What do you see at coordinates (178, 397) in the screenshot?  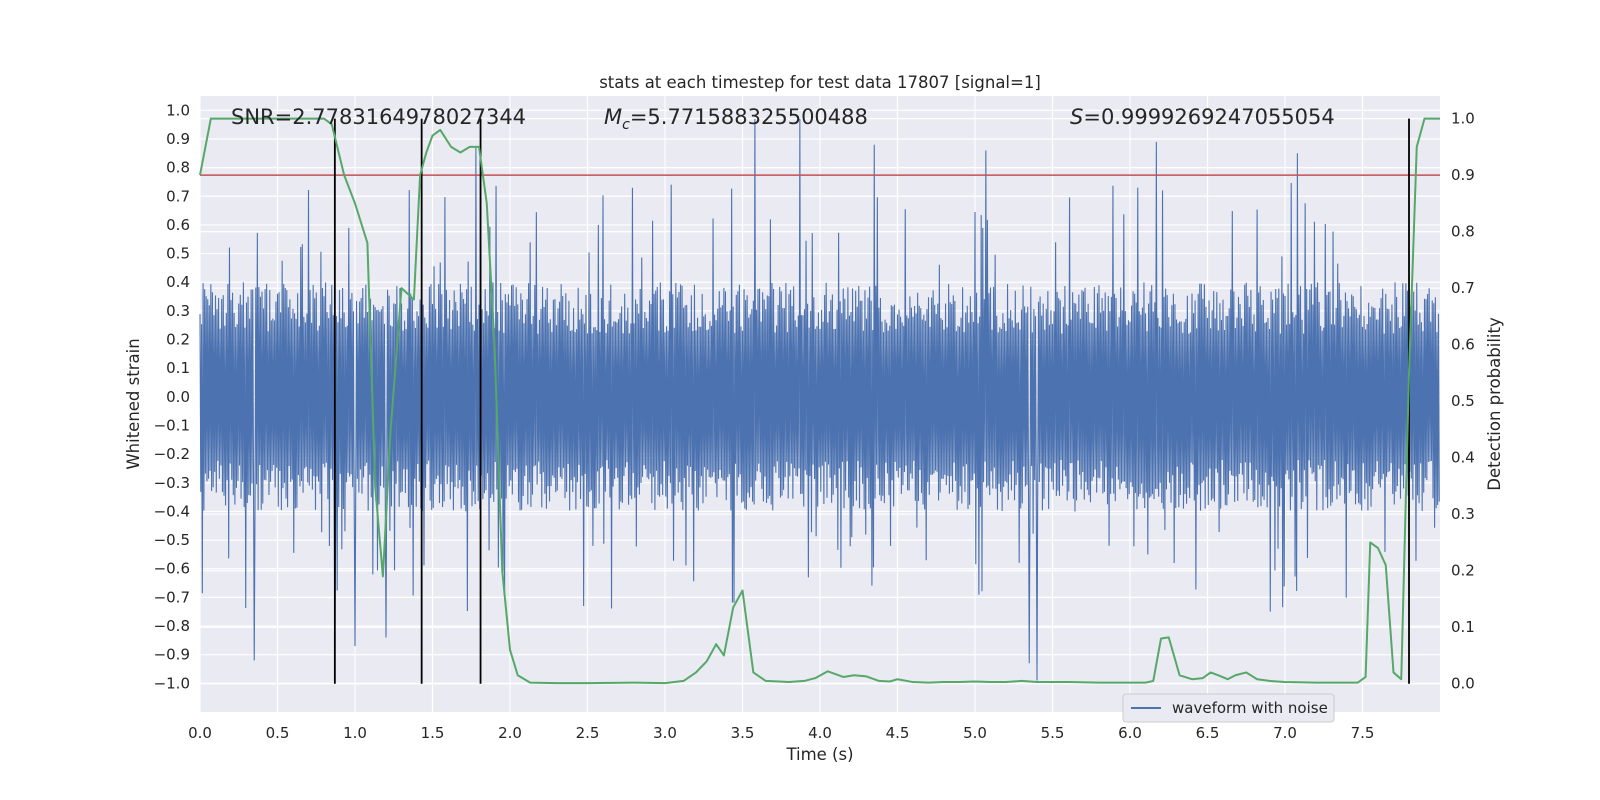 I see `y-left-tick-label: 0.0` at bounding box center [178, 397].